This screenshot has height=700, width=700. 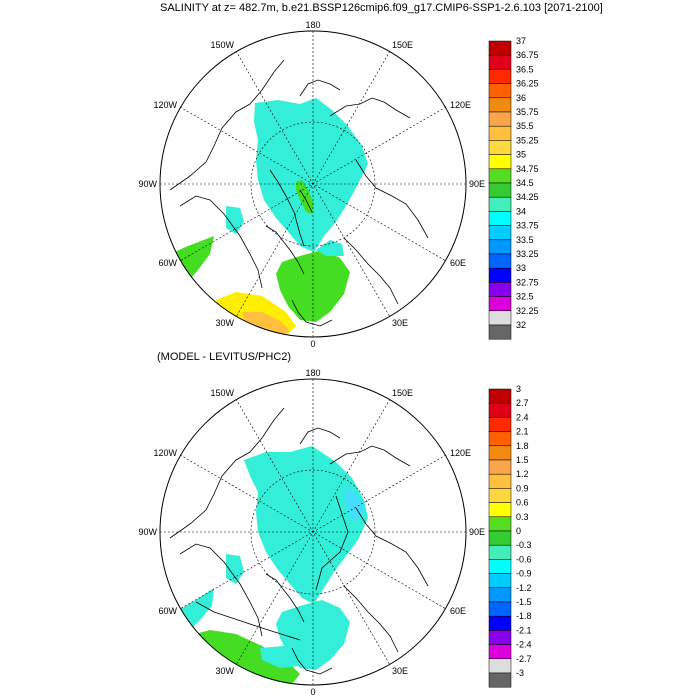 I want to click on top-lon-label-120w: 120W, so click(x=165, y=105).